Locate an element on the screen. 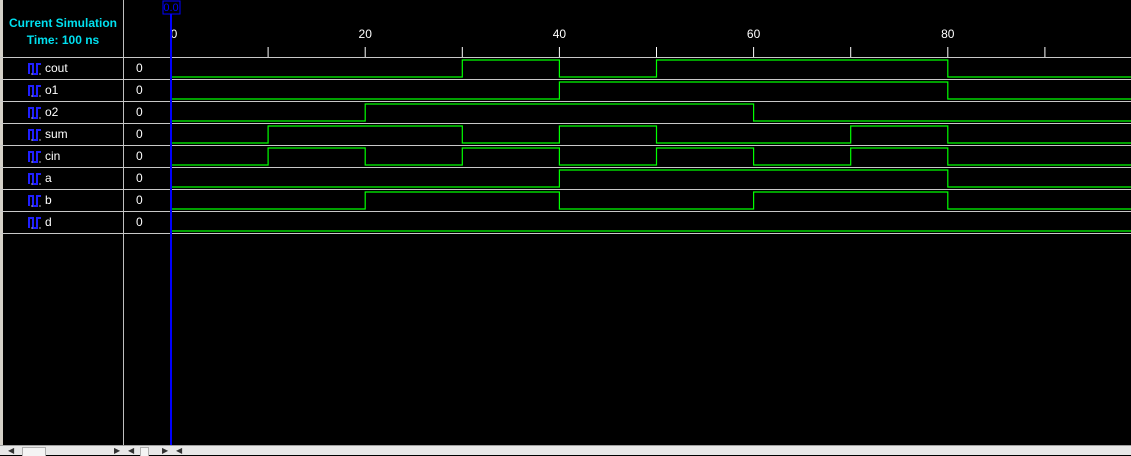 This screenshot has width=1131, height=456. signal-row: o1 0 is located at coordinates (565, 90).